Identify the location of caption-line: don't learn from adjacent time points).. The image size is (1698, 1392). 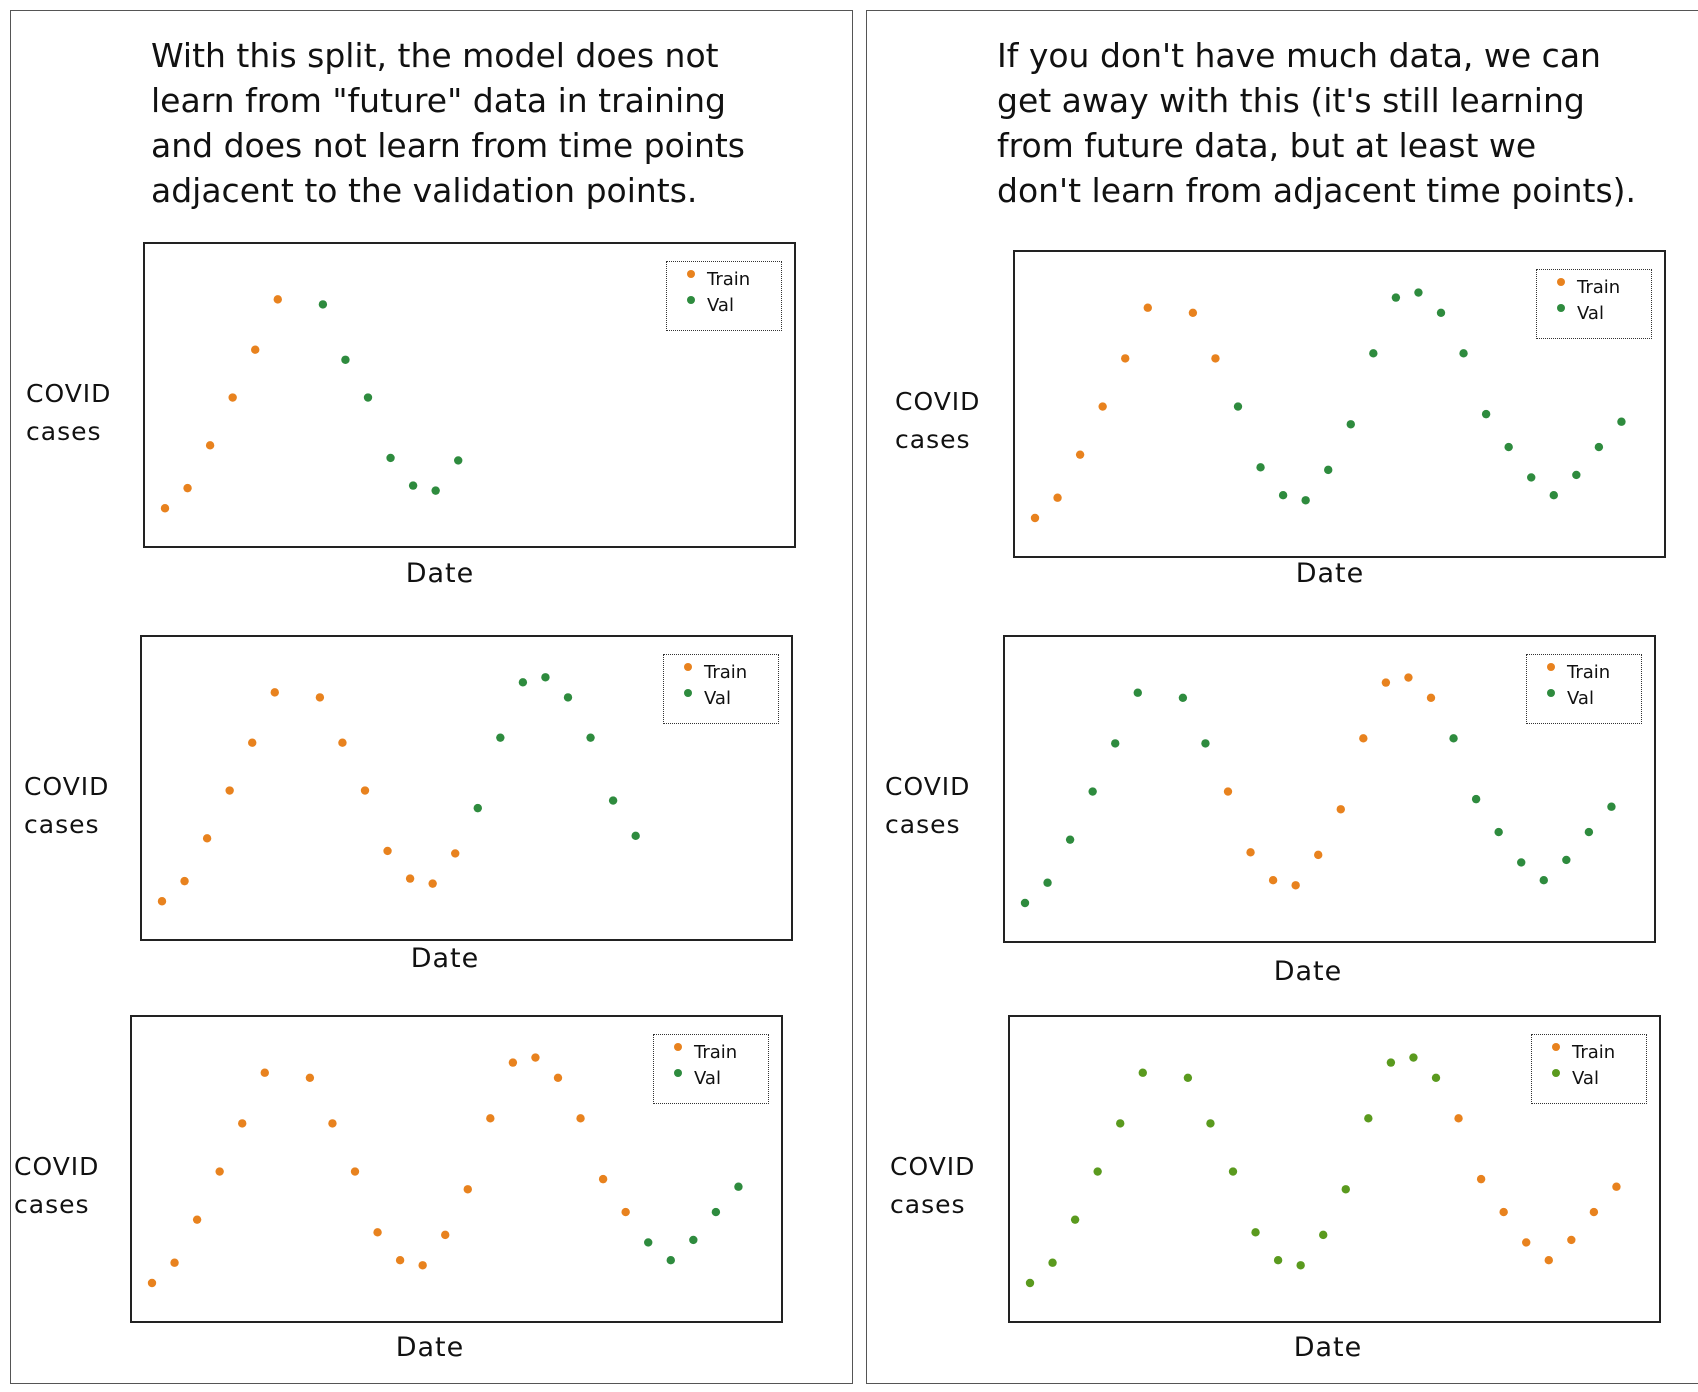
(1317, 190).